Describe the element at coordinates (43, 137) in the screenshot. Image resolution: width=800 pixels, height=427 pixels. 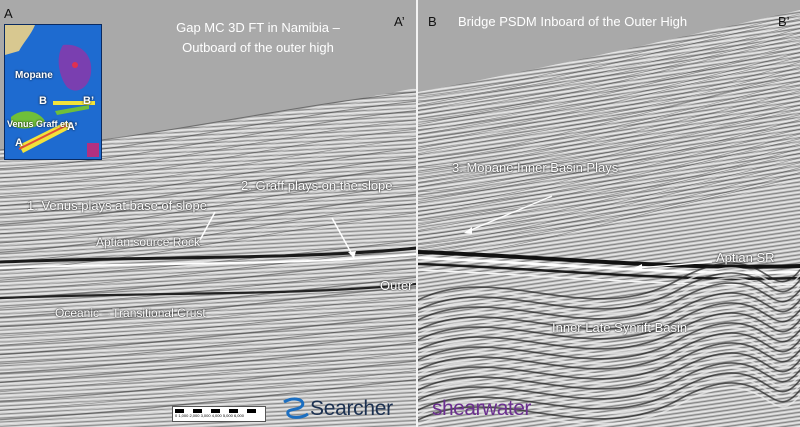
I see `inset-line-a-red` at that location.